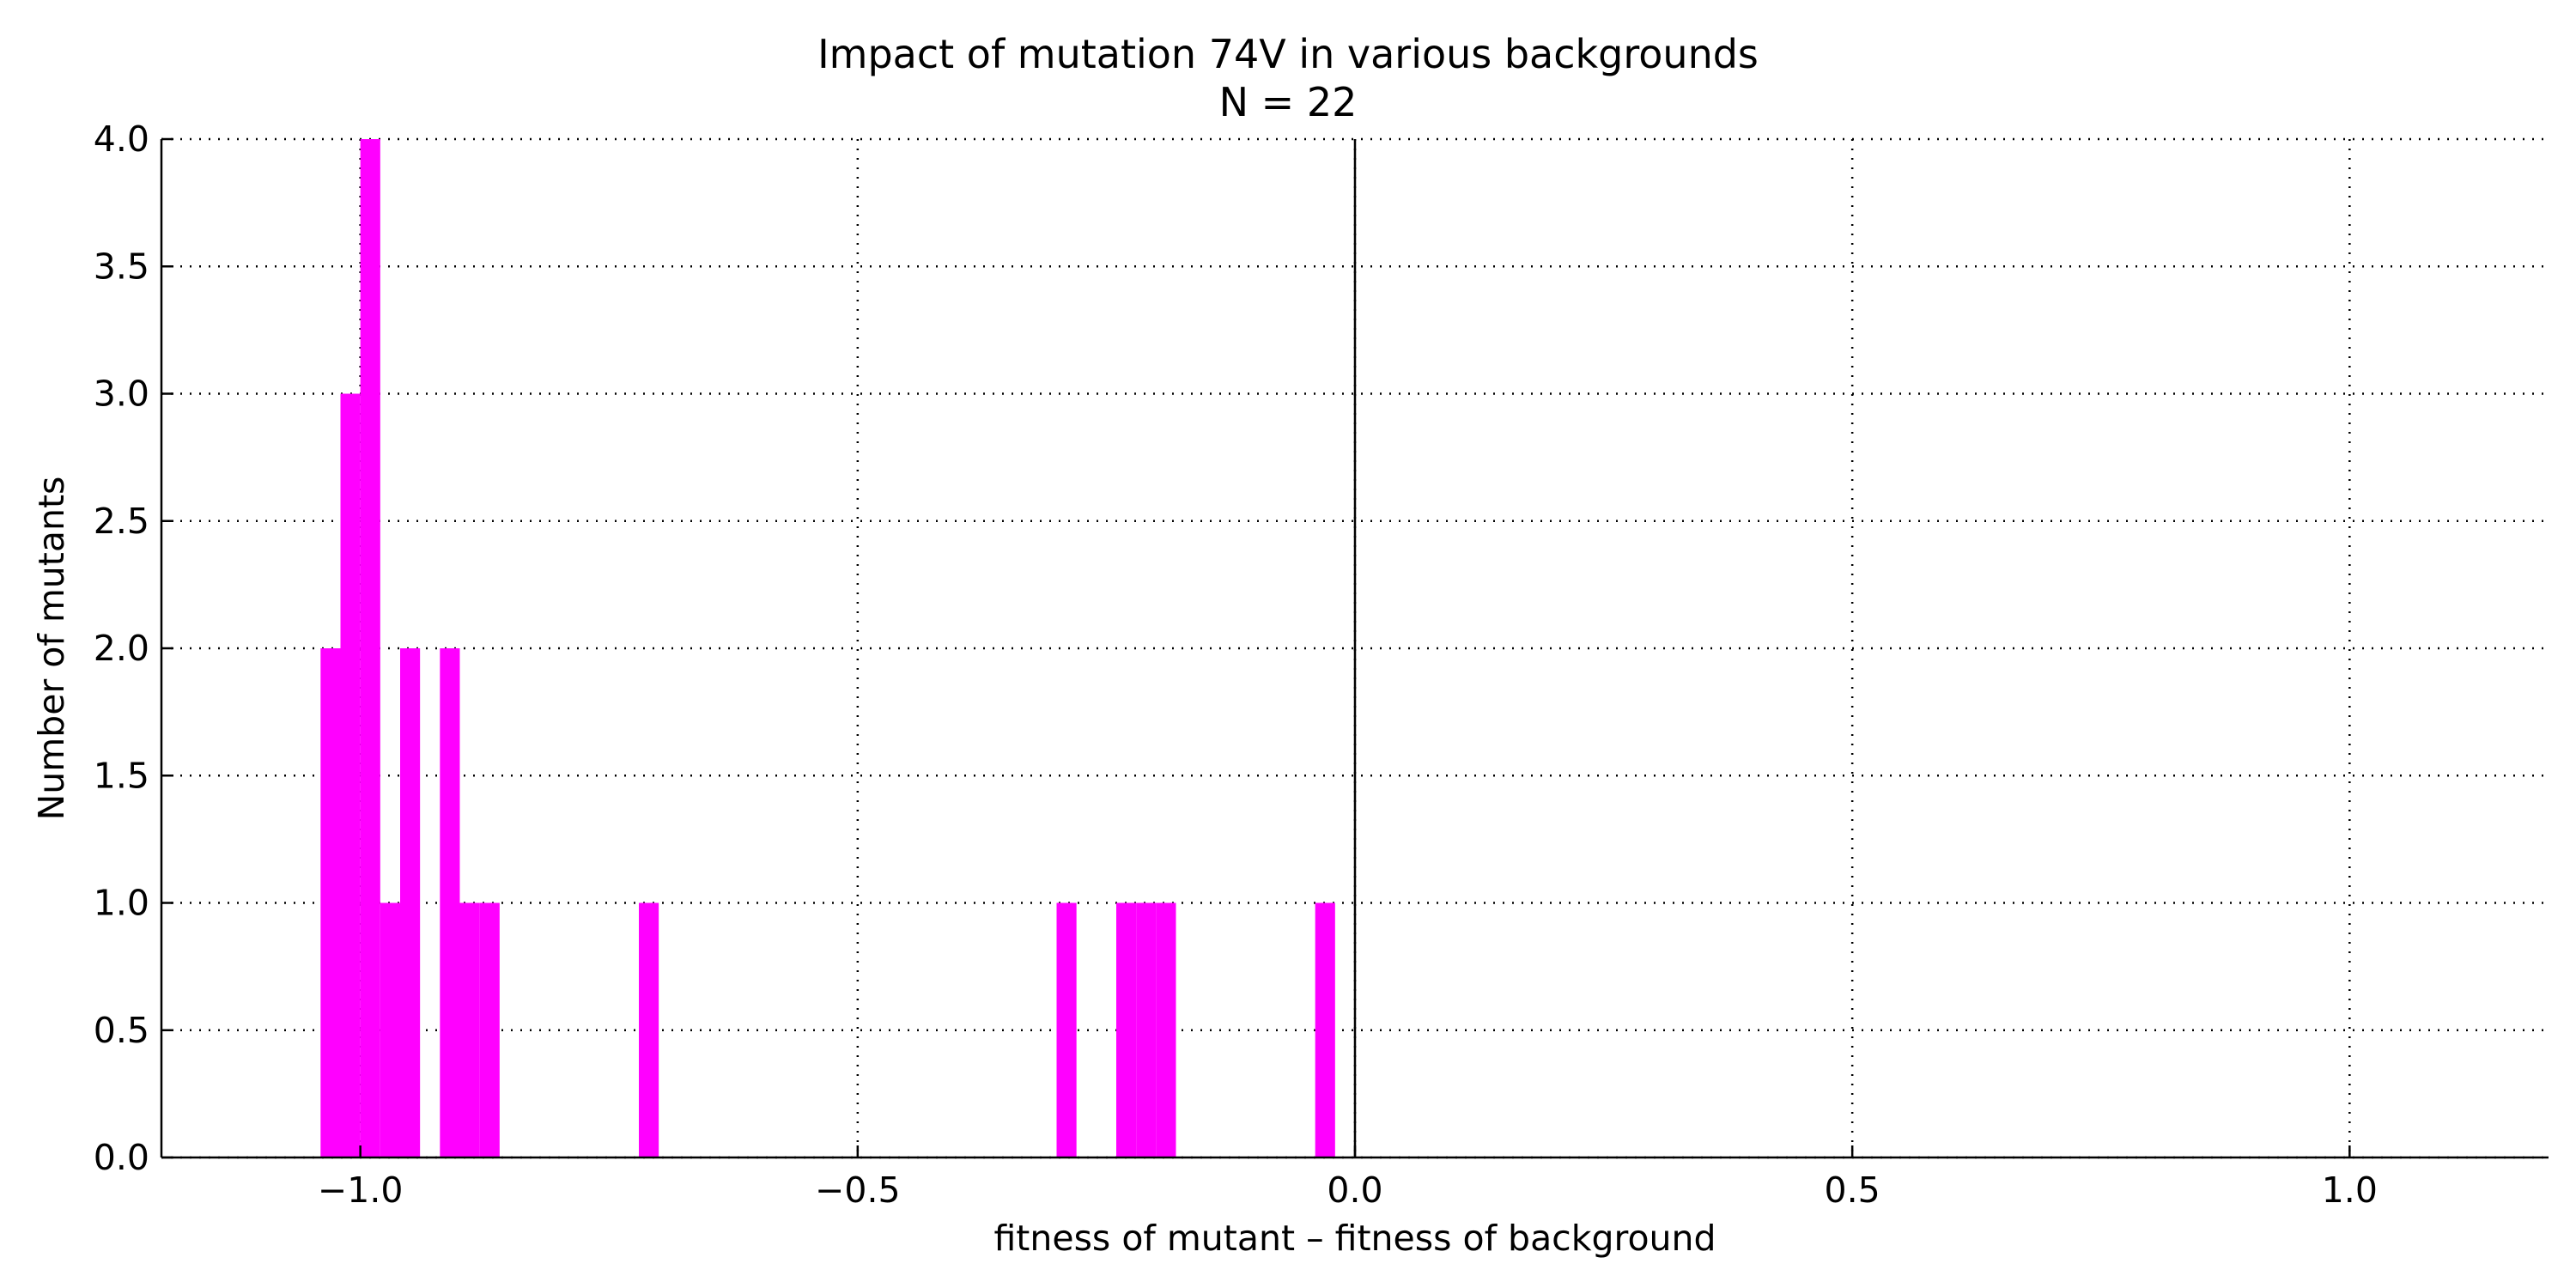  I want to click on x-tick-label: 1.0, so click(2350, 1191).